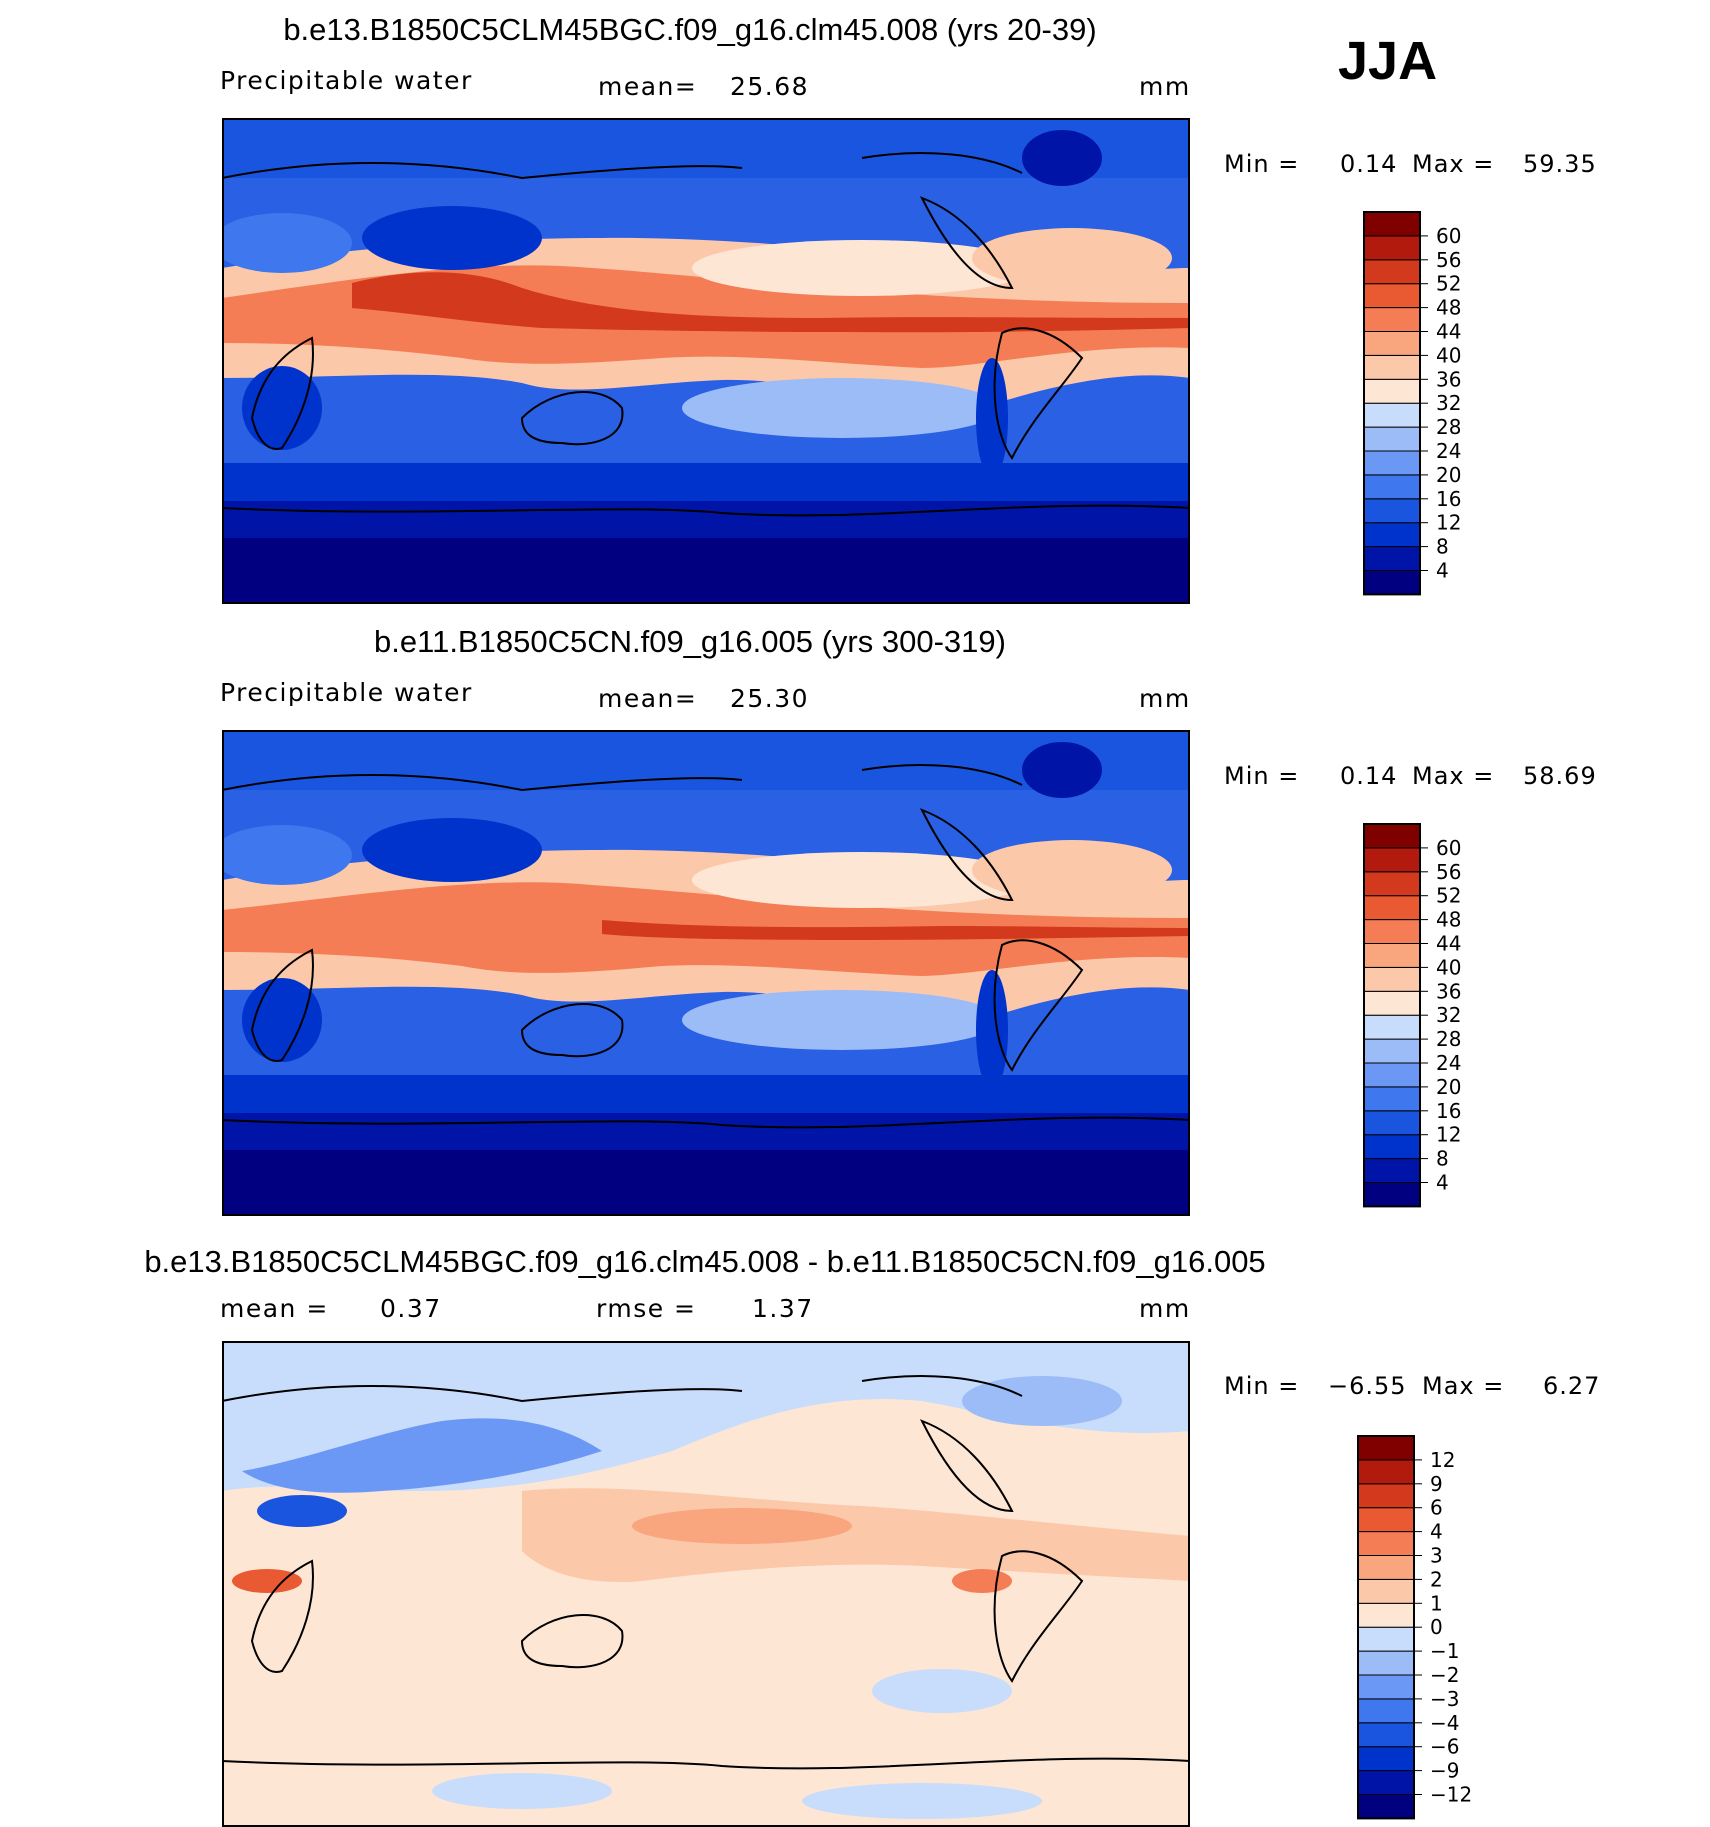 The image size is (1710, 1827). I want to click on subtropical-patch-atlantic, so click(1072, 870).